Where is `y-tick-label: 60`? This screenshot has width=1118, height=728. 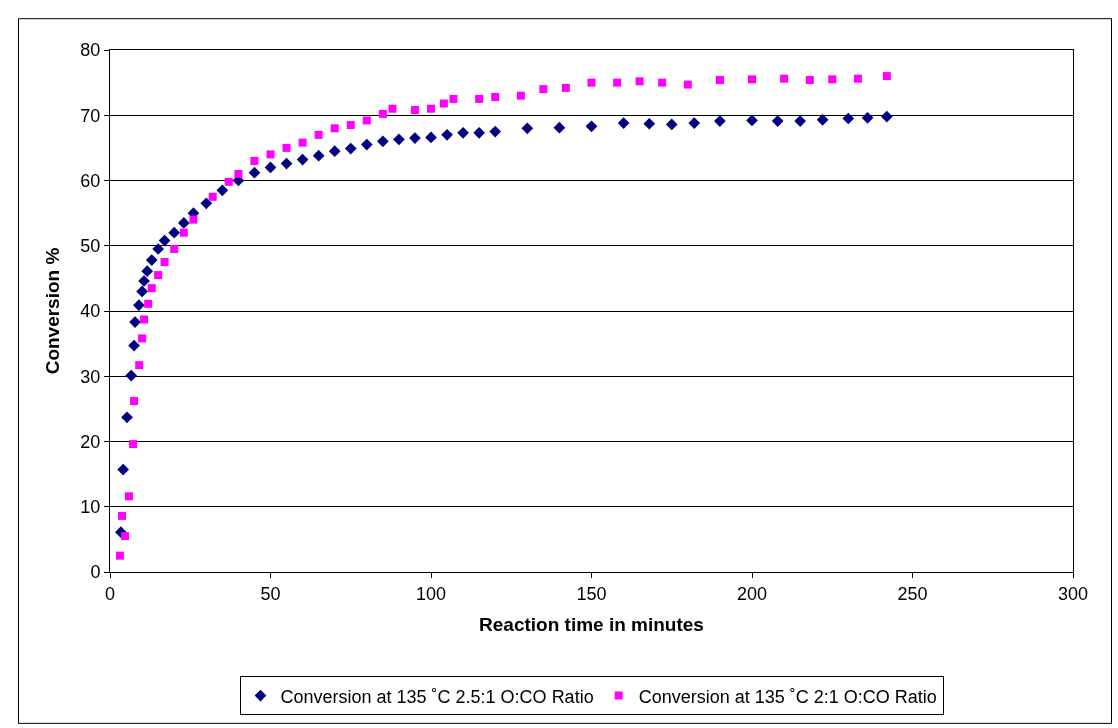 y-tick-label: 60 is located at coordinates (90, 180).